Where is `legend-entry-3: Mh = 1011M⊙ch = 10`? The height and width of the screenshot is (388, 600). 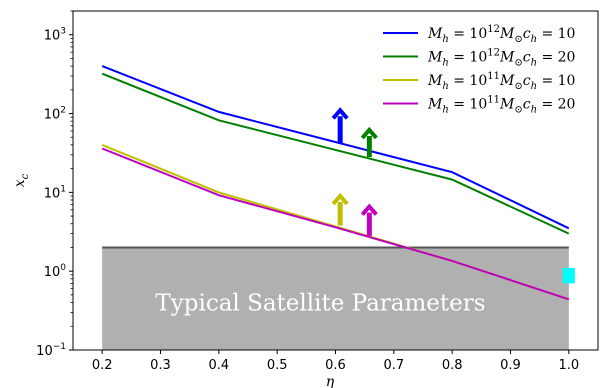
legend-entry-3: Mh = 1011M⊙ch = 10 is located at coordinates (479, 81).